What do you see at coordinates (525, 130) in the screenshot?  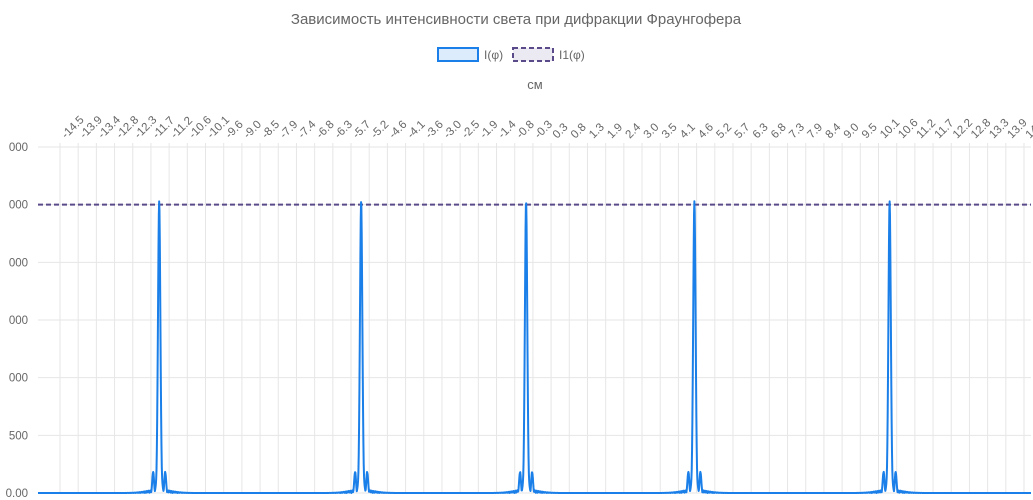 I see `x-tick-label: -0.8` at bounding box center [525, 130].